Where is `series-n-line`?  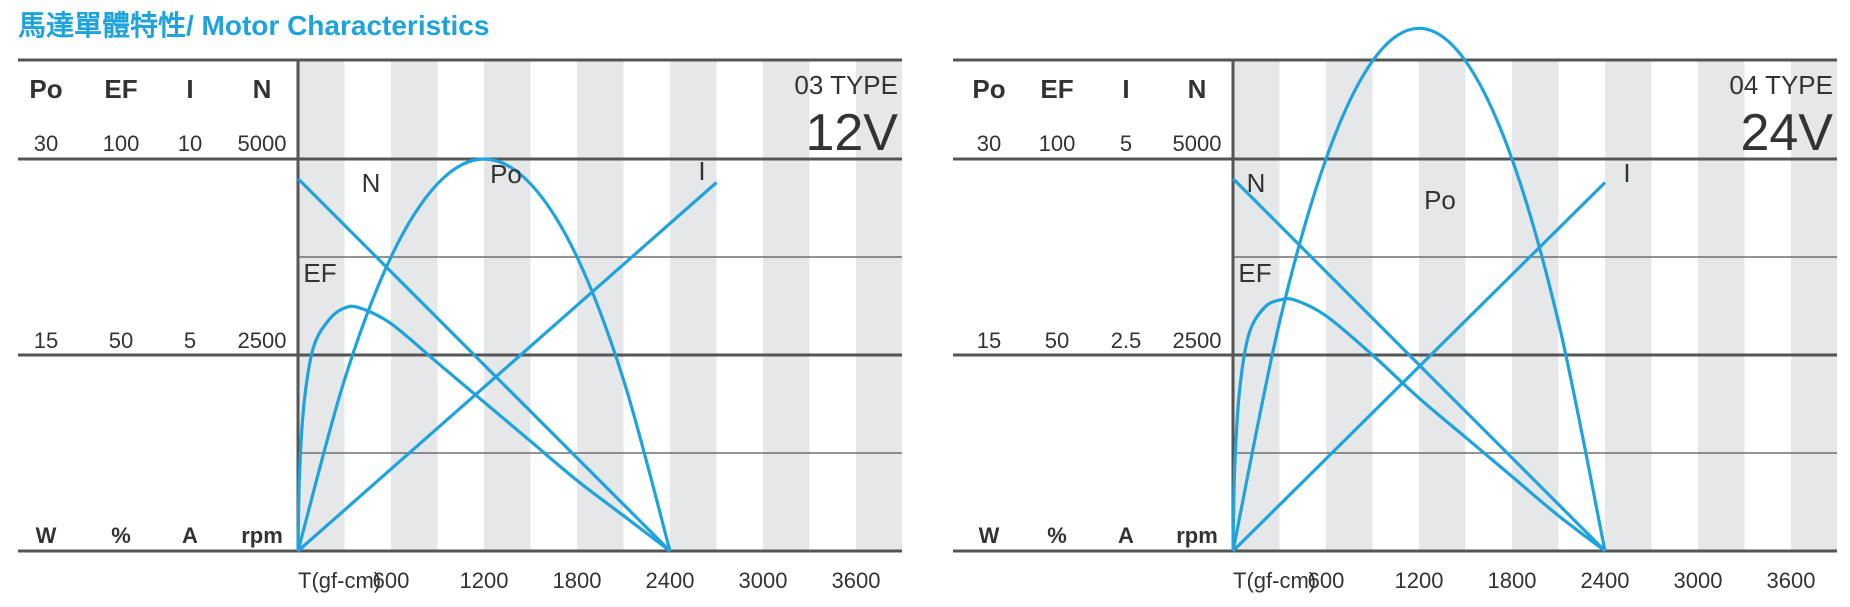
series-n-line is located at coordinates (484, 365).